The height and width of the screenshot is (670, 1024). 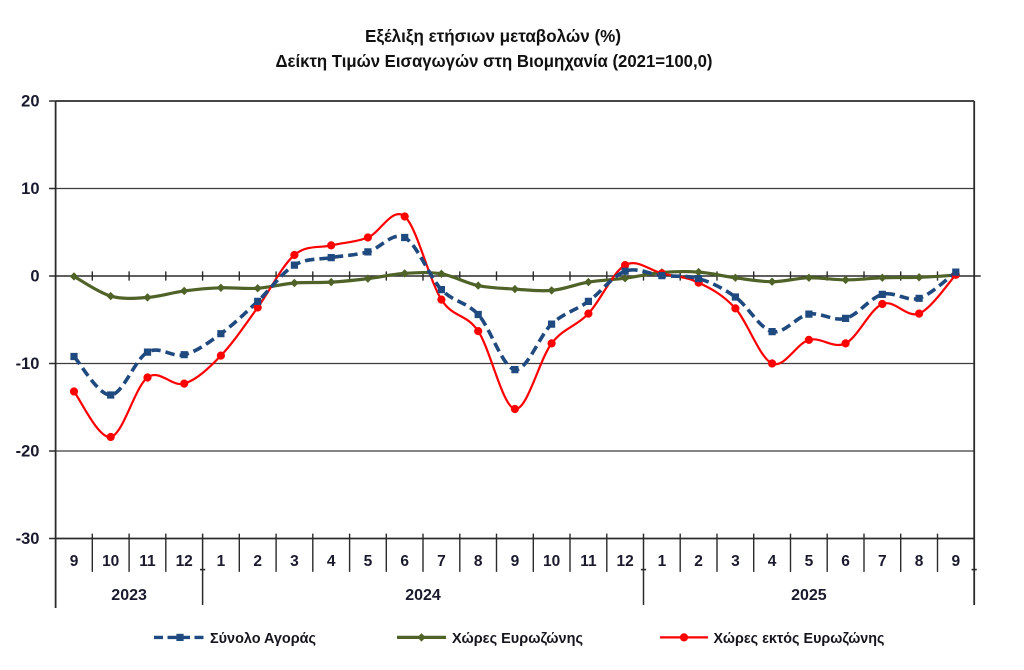 What do you see at coordinates (129, 595) in the screenshot?
I see `svg-text: 2023` at bounding box center [129, 595].